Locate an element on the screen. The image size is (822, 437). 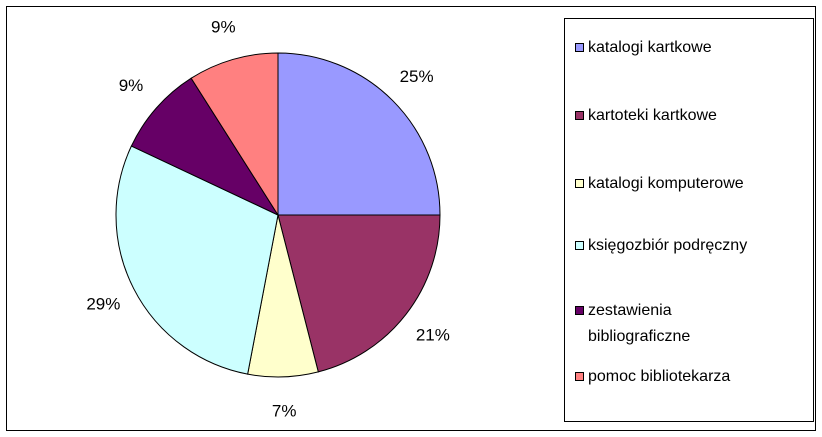
data-label-katalogi-kartkowe: 25% is located at coordinates (417, 76).